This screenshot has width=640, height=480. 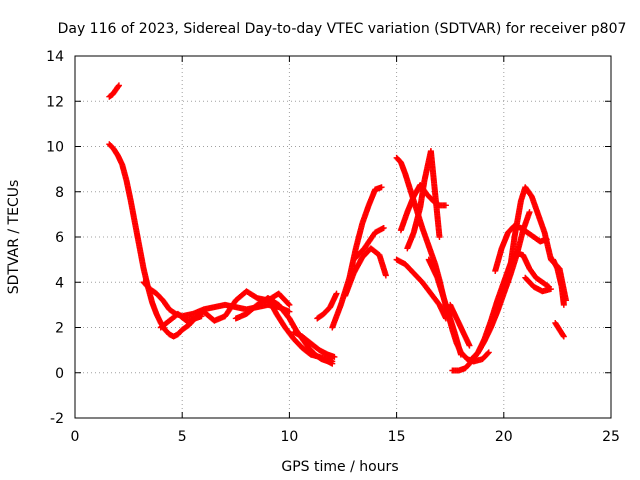 What do you see at coordinates (365, 272) in the screenshot?
I see `series-arc10` at bounding box center [365, 272].